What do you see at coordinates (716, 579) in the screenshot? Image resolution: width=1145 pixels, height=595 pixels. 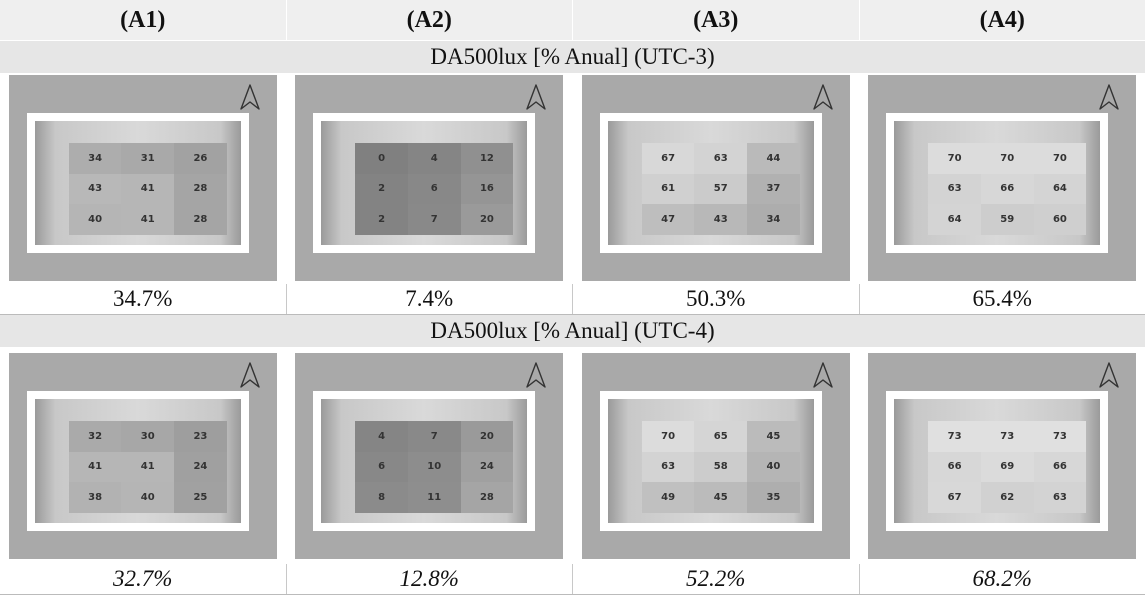 I see `percent-a3: 52.2%` at bounding box center [716, 579].